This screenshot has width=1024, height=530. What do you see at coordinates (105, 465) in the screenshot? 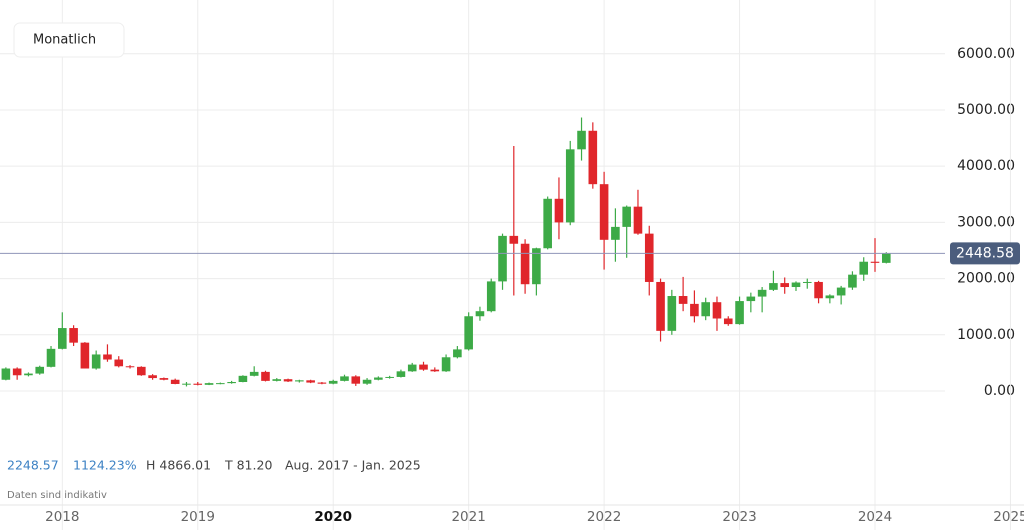
I see `stat-change-pct: 1124.23%` at bounding box center [105, 465].